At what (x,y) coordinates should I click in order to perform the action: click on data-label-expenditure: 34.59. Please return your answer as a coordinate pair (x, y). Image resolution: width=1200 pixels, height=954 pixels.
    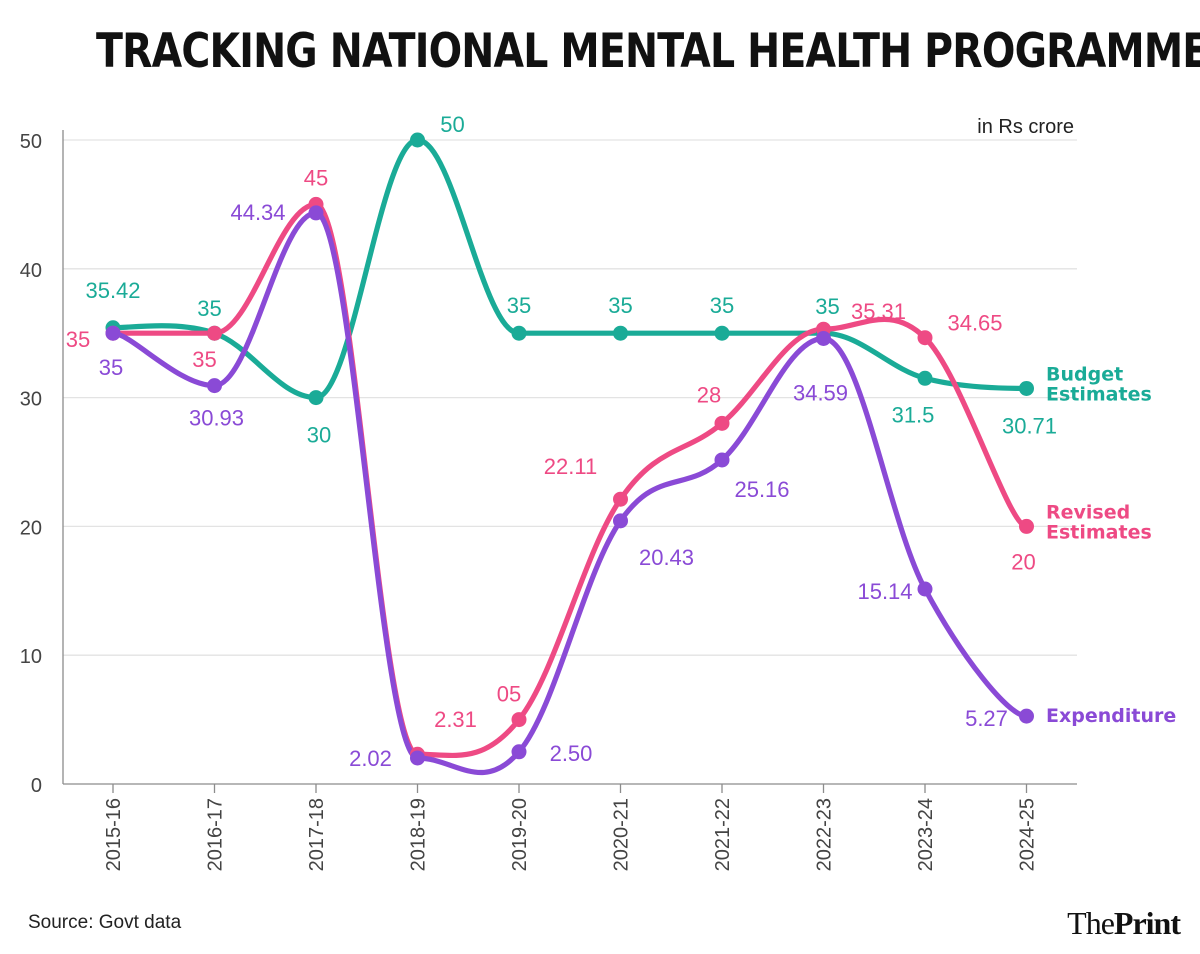
    Looking at the image, I should click on (820, 392).